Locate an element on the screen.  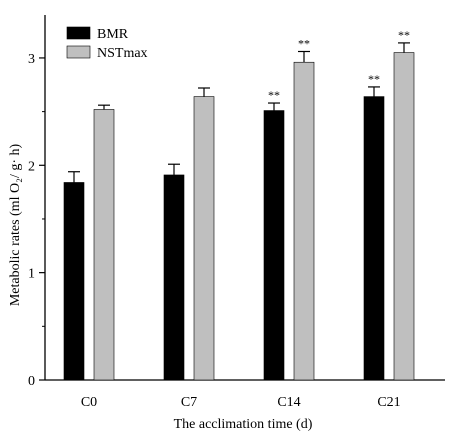
y-tick-label: 1 is located at coordinates (31, 274).